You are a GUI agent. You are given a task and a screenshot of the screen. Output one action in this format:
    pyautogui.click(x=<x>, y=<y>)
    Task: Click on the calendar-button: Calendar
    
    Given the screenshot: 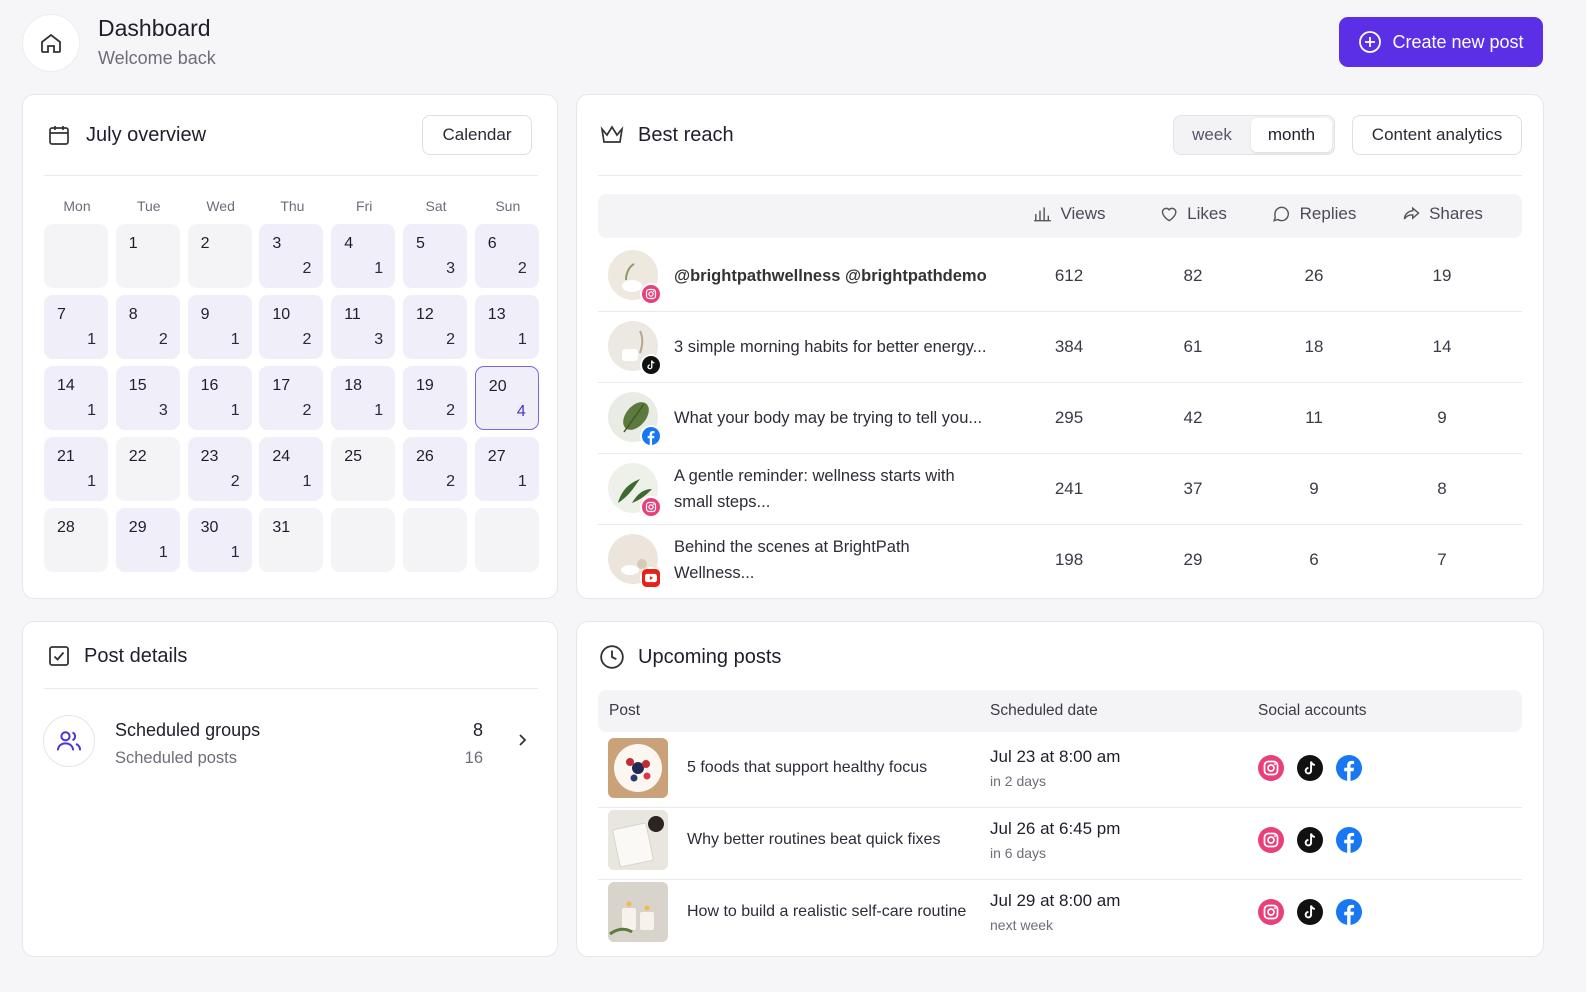 What is the action you would take?
    pyautogui.click(x=477, y=135)
    